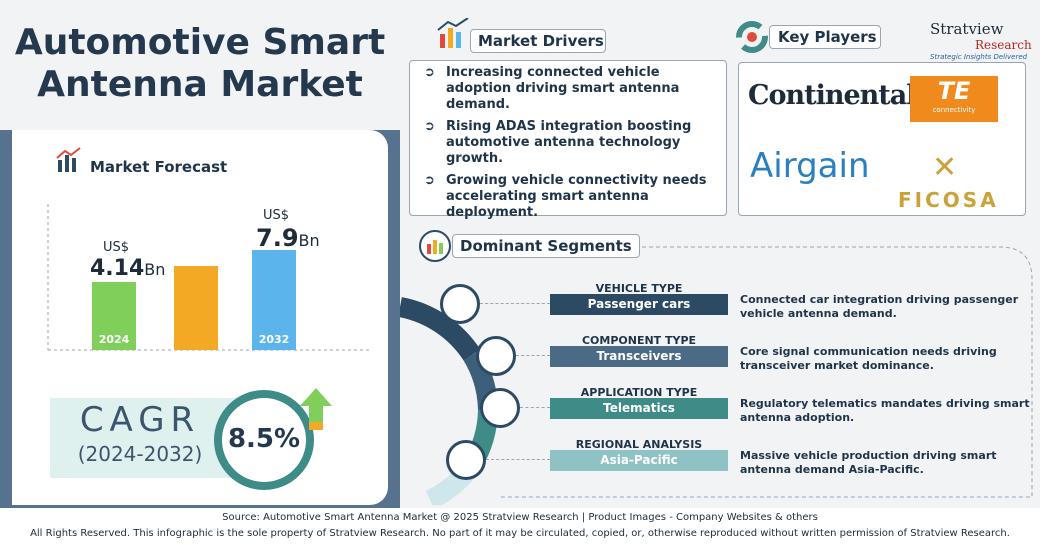  Describe the element at coordinates (541, 41) in the screenshot. I see `drivers-heading: Market Drivers` at that location.